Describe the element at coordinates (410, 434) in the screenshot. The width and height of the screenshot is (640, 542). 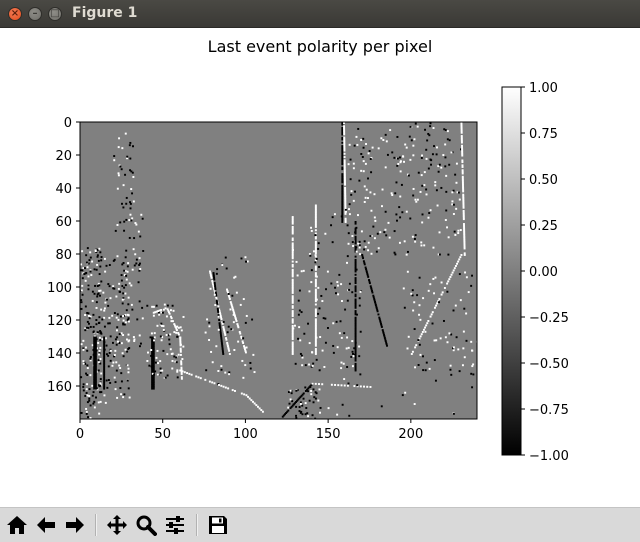
I see `x-tick-label: 200` at that location.